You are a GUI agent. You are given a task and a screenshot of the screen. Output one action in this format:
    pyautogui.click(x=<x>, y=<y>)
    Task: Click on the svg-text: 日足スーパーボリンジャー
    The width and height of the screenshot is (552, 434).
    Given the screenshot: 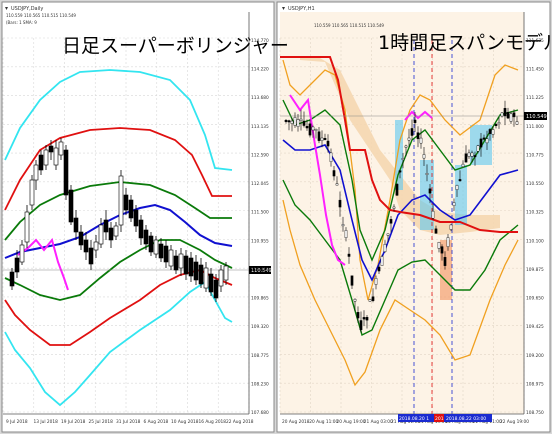 What is the action you would take?
    pyautogui.click(x=175, y=46)
    